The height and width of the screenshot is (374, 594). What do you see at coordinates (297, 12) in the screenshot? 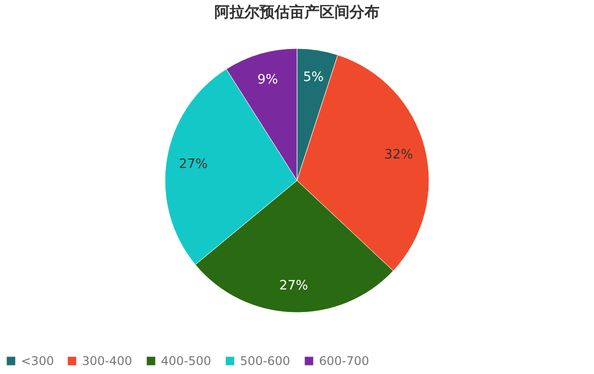
I see `chart-title: 阿拉尔预估亩产区间分布` at bounding box center [297, 12].